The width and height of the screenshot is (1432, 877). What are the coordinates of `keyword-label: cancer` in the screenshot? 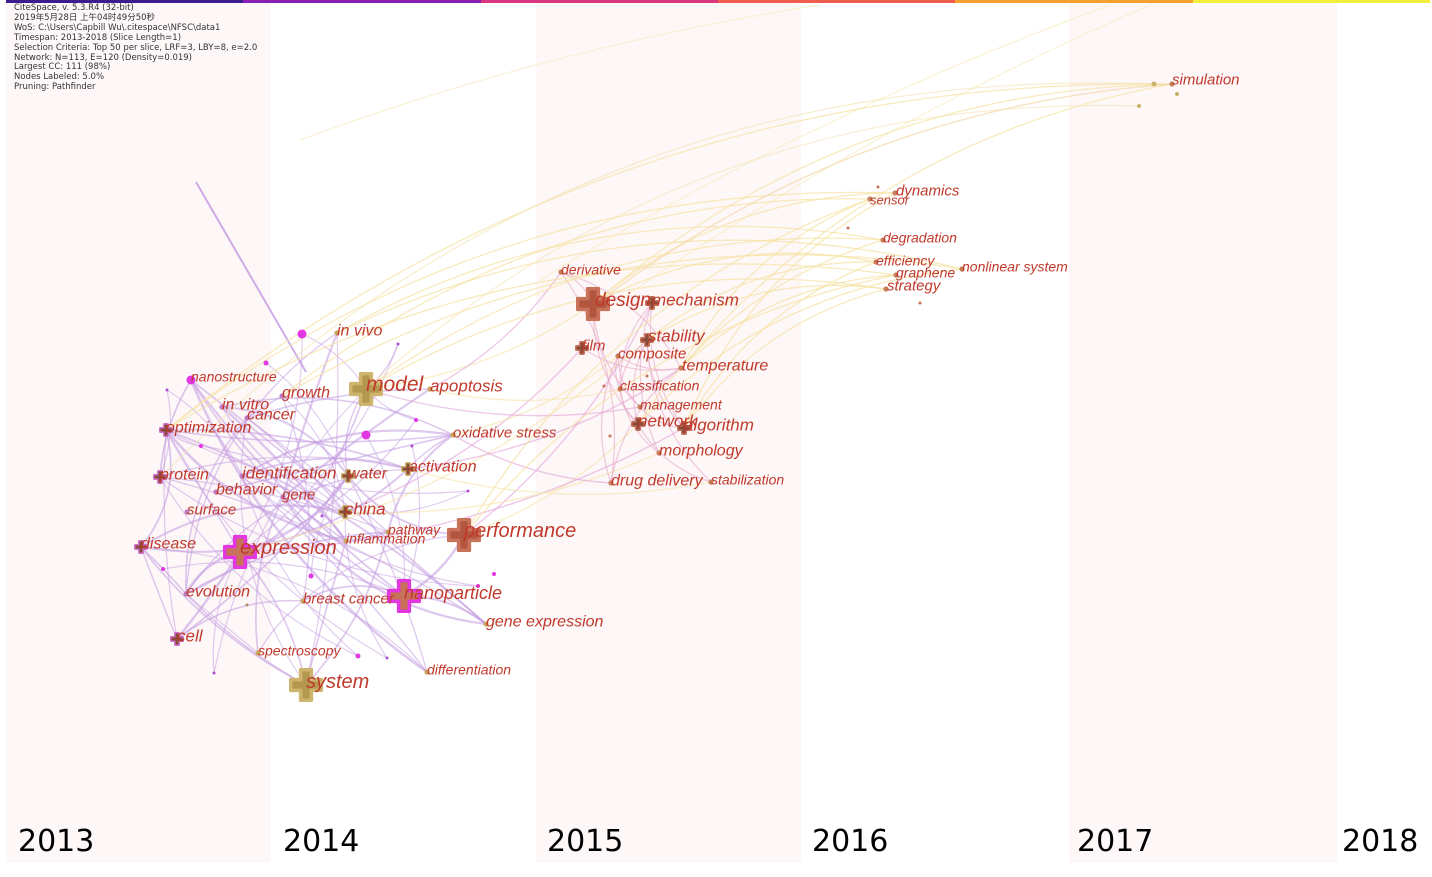 It's located at (271, 415).